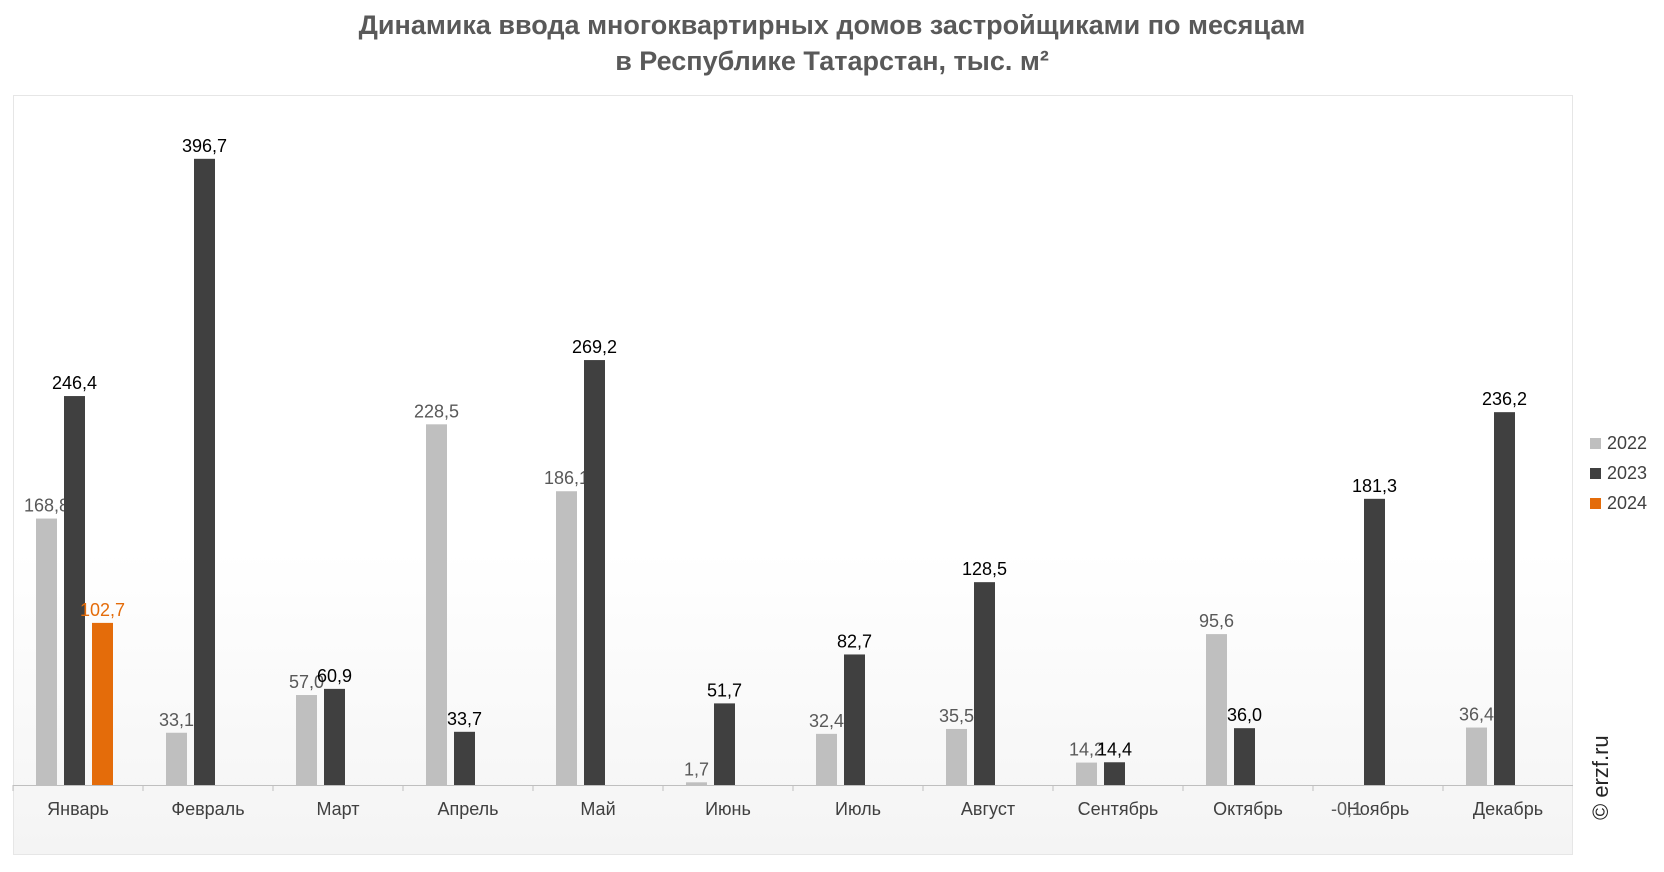 This screenshot has height=872, width=1664. I want to click on legend-item-2022: 2022, so click(1618, 443).